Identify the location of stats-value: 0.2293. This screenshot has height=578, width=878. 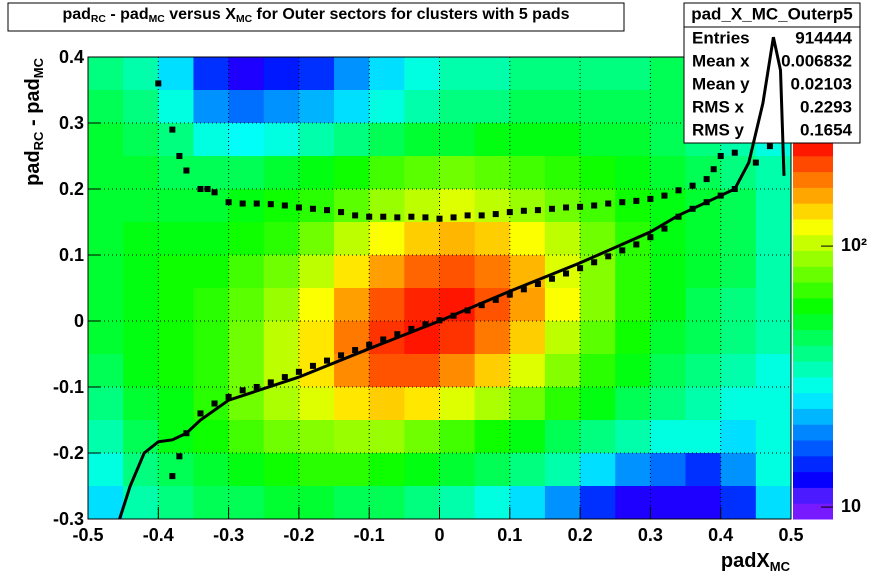
(826, 106).